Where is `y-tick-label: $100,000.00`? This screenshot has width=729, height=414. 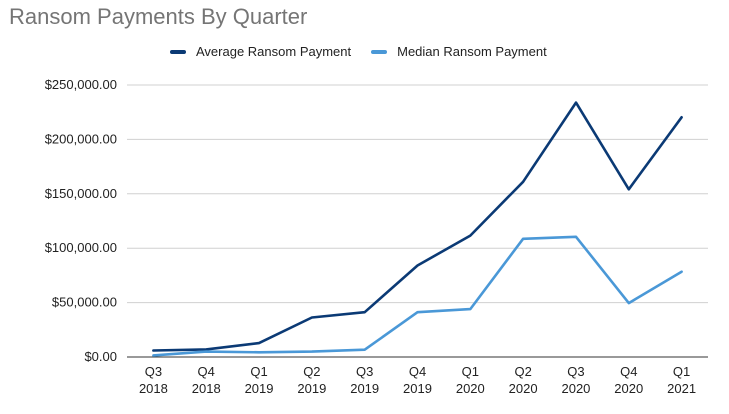
y-tick-label: $100,000.00 is located at coordinates (81, 247).